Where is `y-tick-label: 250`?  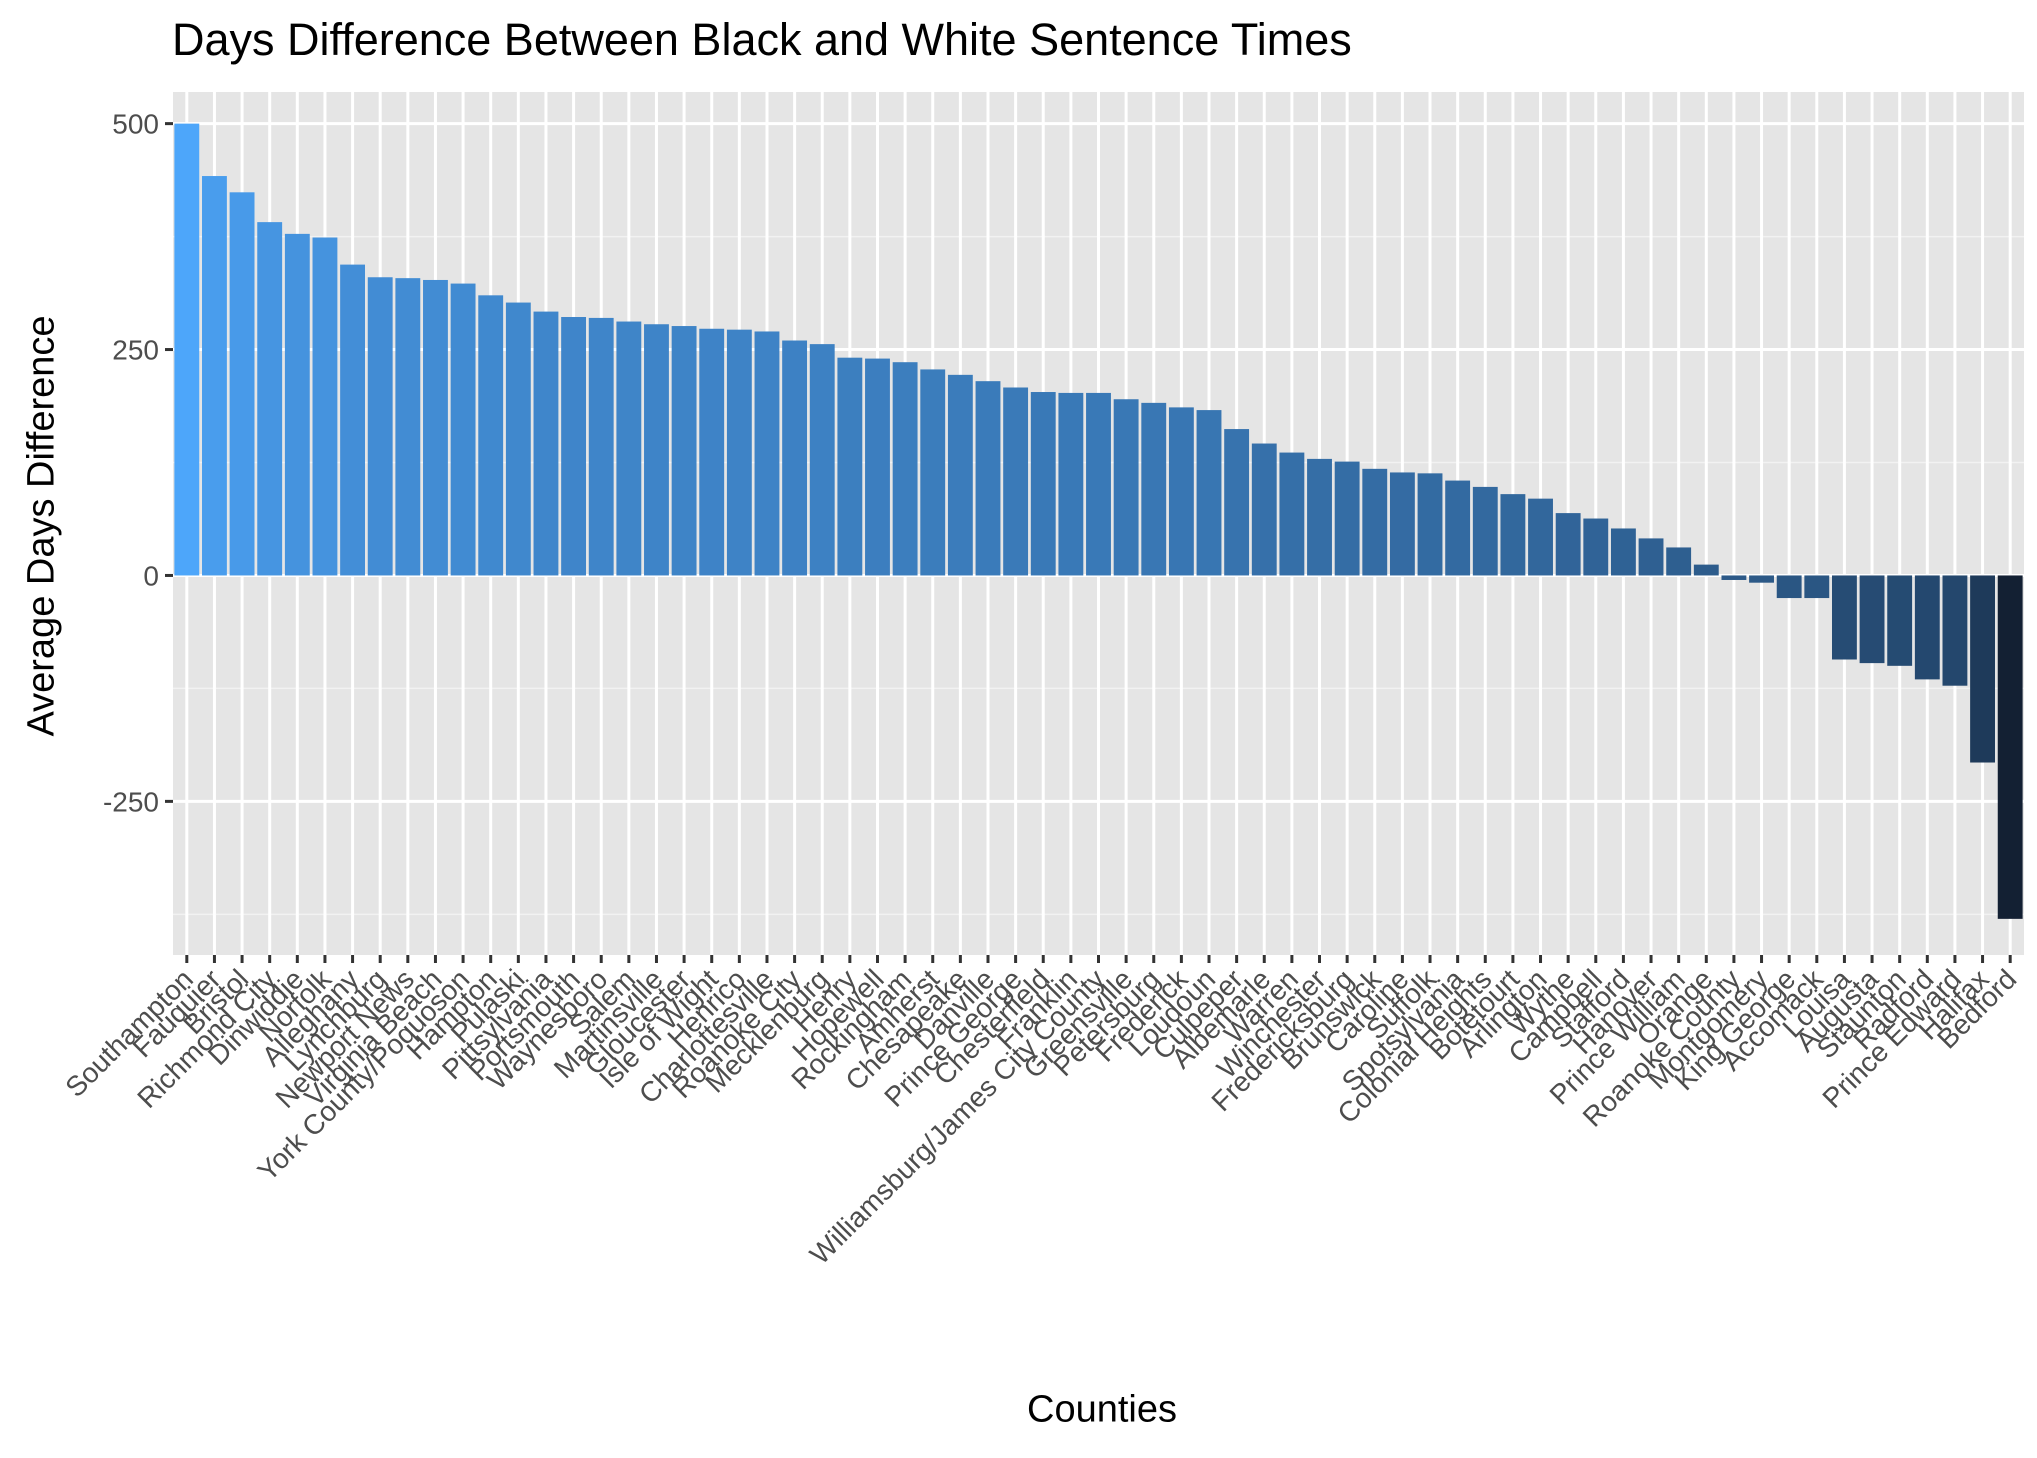
y-tick-label: 250 is located at coordinates (135, 350).